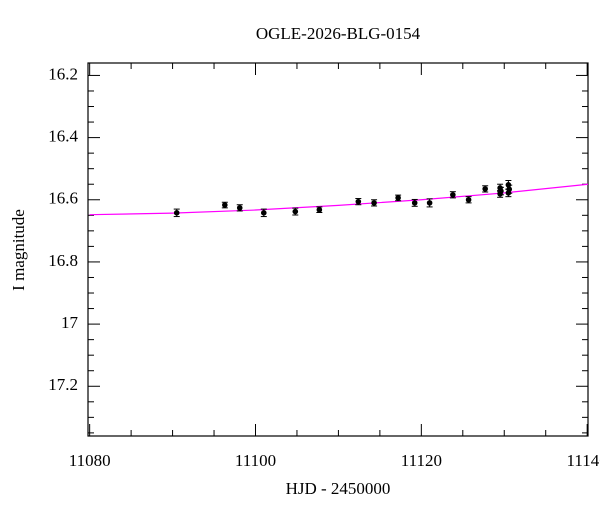  I want to click on x-axis-label: HJD - 2450000, so click(338, 488).